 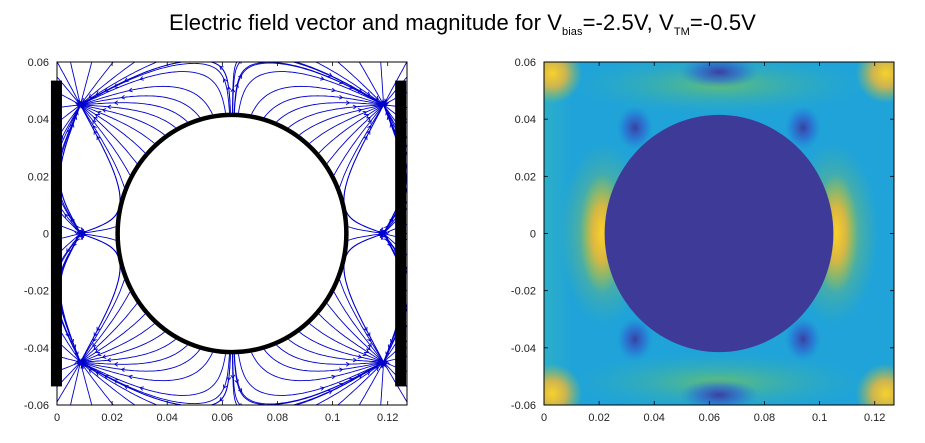 What do you see at coordinates (598, 418) in the screenshot?
I see `right-xtick-label: 0.02` at bounding box center [598, 418].